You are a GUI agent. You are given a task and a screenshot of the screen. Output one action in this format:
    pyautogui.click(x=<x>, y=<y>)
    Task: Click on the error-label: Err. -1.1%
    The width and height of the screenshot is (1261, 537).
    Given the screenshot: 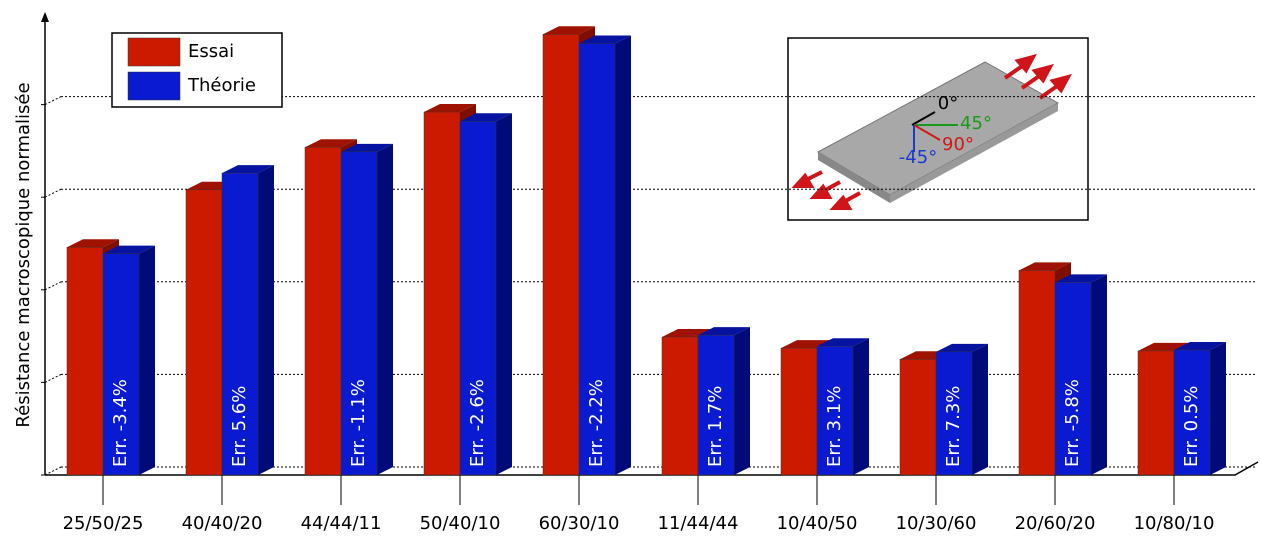 What is the action you would take?
    pyautogui.click(x=358, y=423)
    